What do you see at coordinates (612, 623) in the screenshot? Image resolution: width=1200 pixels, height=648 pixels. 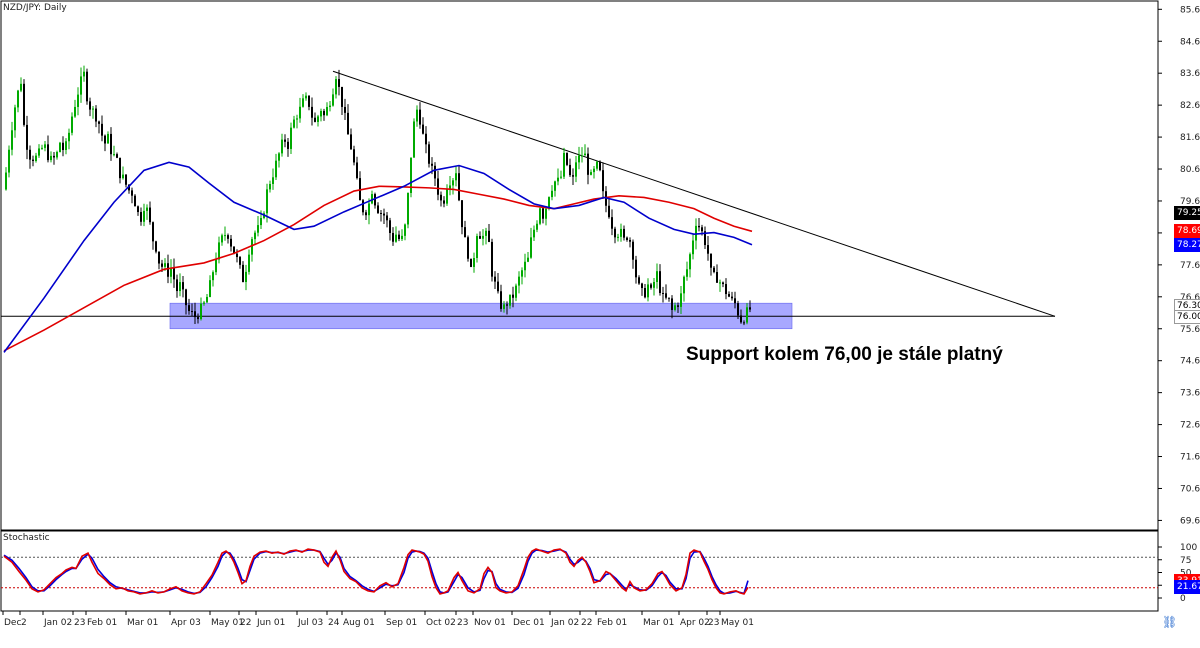 I see `date-tick-label: Feb 01` at bounding box center [612, 623].